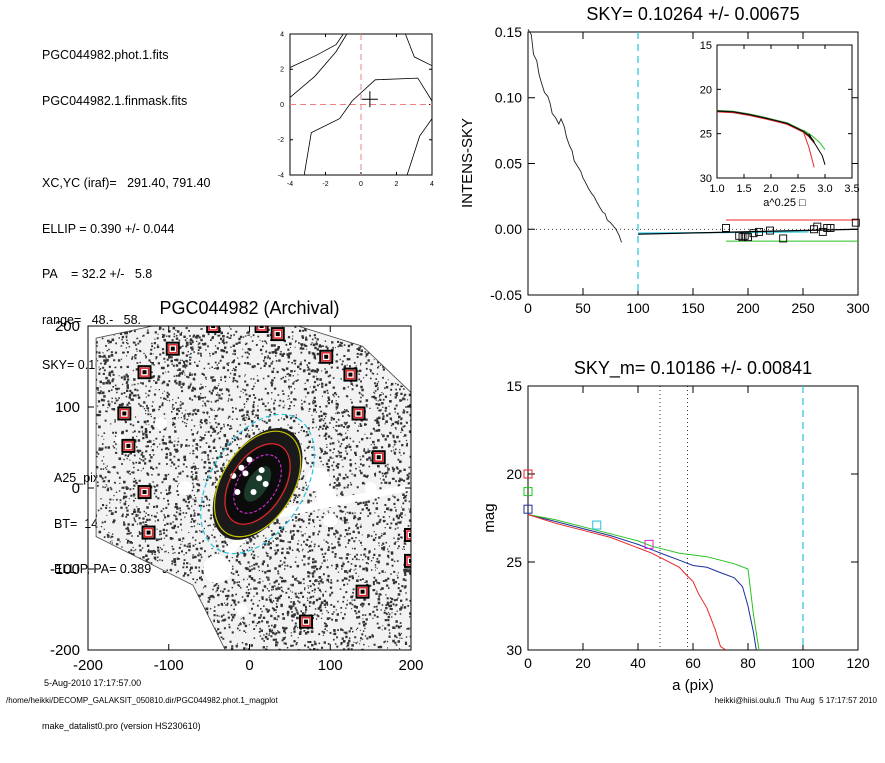 This screenshot has height=763, width=885. Describe the element at coordinates (108, 228) in the screenshot. I see `ellip-line: ELLIP = 0.390 +/- 0.044` at that location.